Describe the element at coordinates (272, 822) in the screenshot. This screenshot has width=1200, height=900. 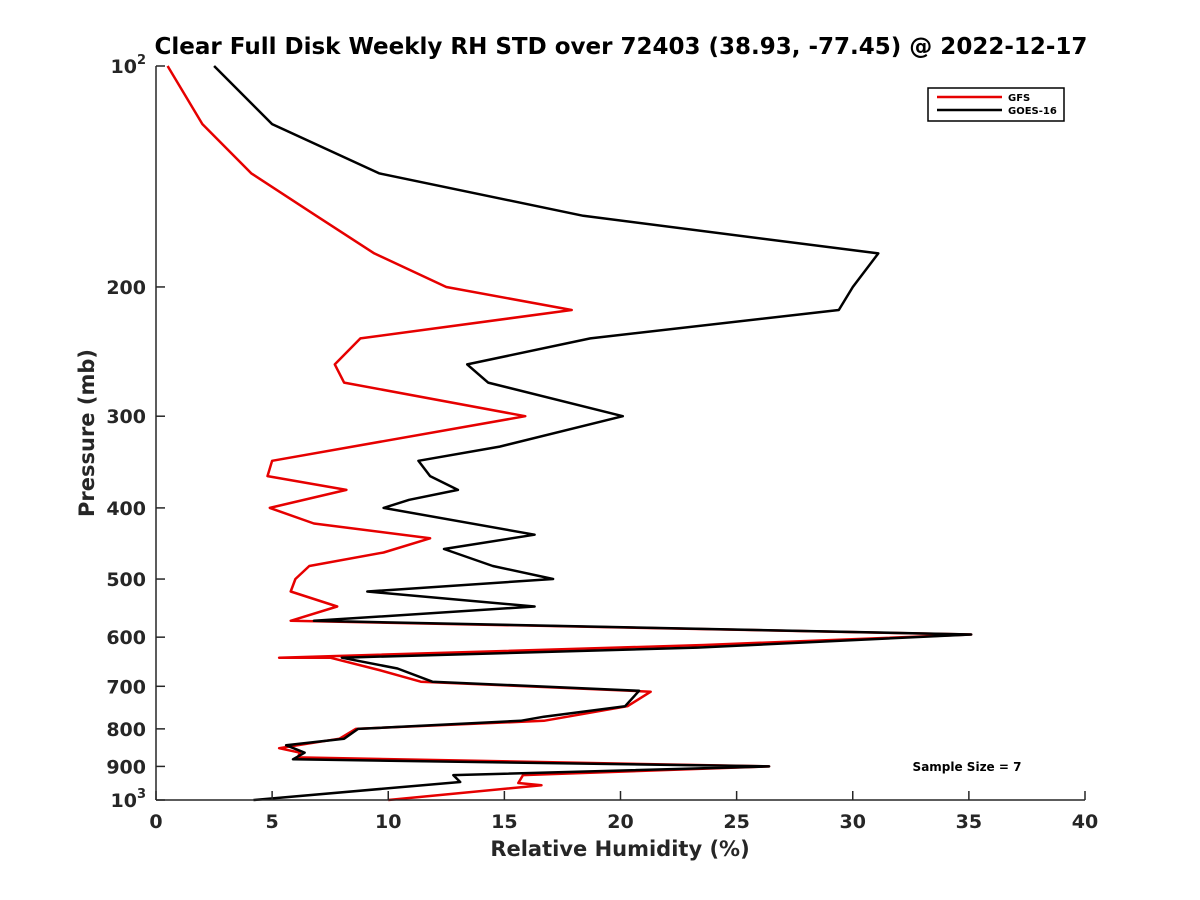
I see `x-tick-label: 5` at that location.